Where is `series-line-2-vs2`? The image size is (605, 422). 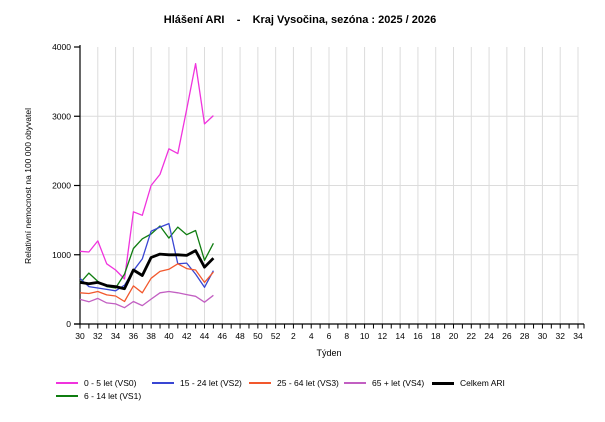
series-line-2-vs2 is located at coordinates (146, 257).